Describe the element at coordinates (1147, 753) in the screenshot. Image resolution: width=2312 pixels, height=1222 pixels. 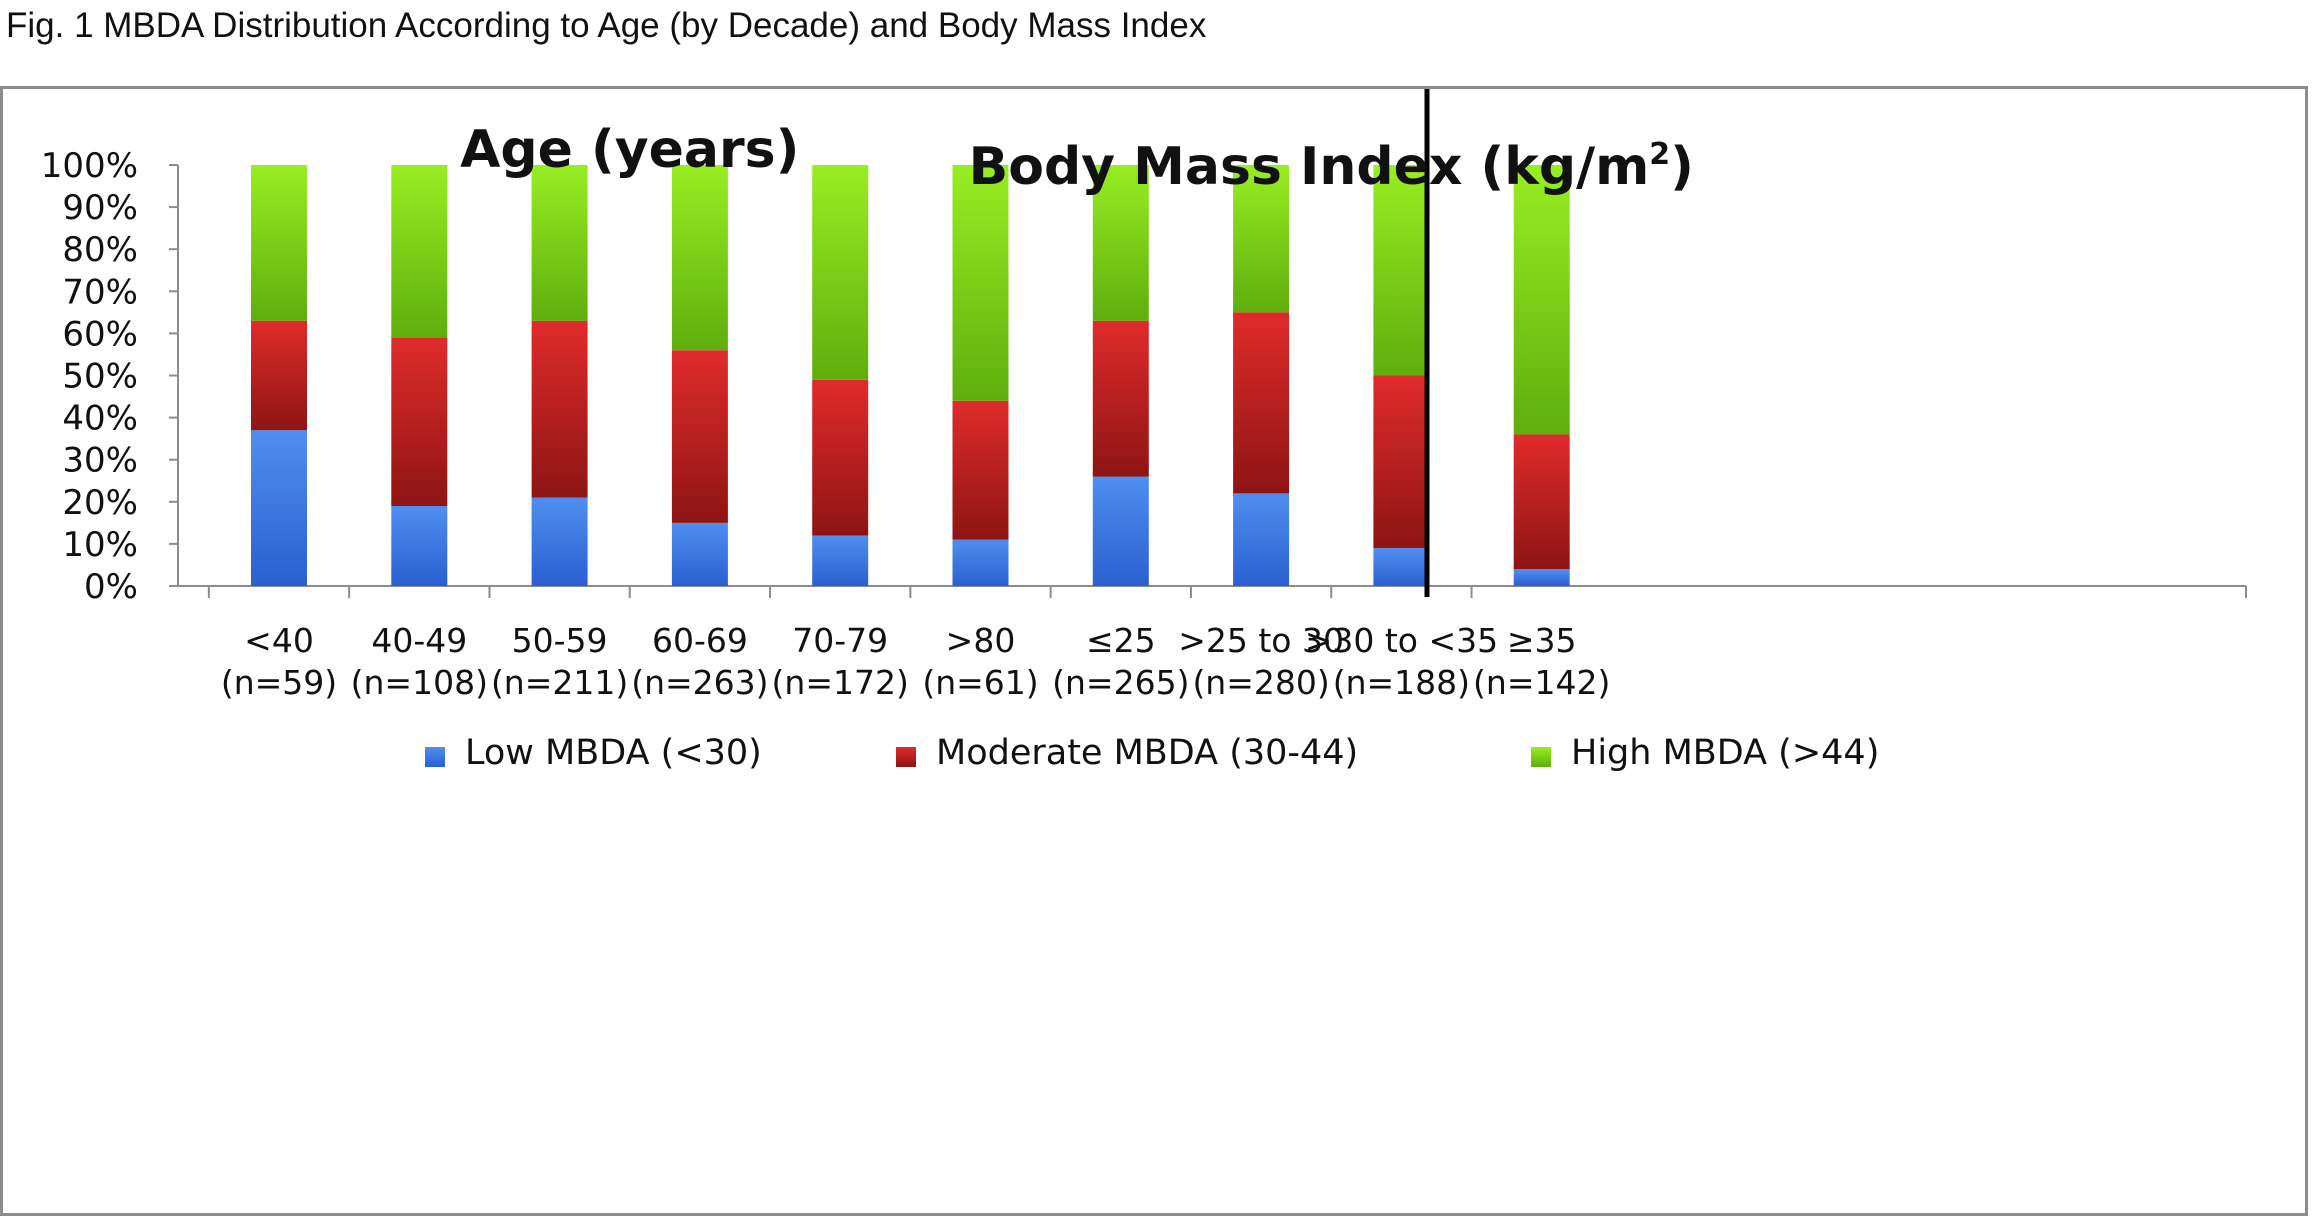
I see `legend-label-moderate-mbda-30-44: Moderate MBDA (30-44)` at that location.